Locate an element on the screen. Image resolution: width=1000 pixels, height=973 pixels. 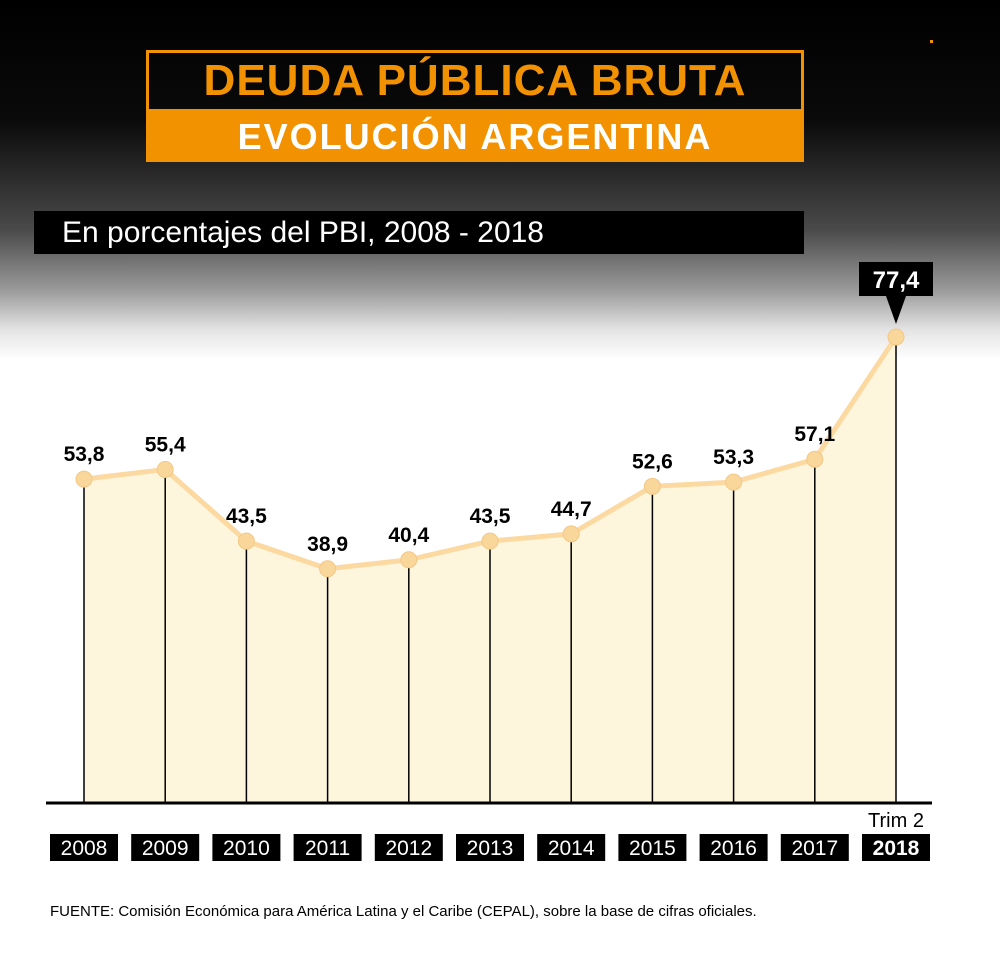
units-caption: En porcentajes del PBI, 2008 - 2018 is located at coordinates (419, 232).